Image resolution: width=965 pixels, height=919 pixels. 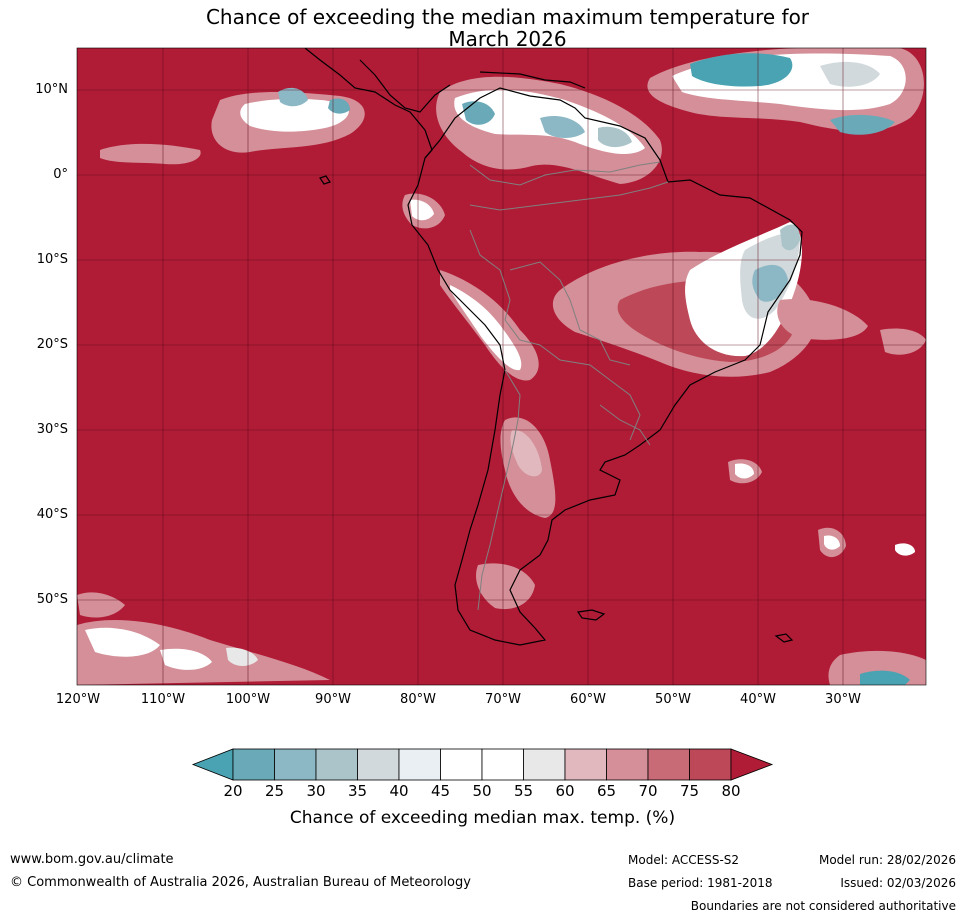 What do you see at coordinates (507, 39) in the screenshot?
I see `map-title-line2: March 2026` at bounding box center [507, 39].